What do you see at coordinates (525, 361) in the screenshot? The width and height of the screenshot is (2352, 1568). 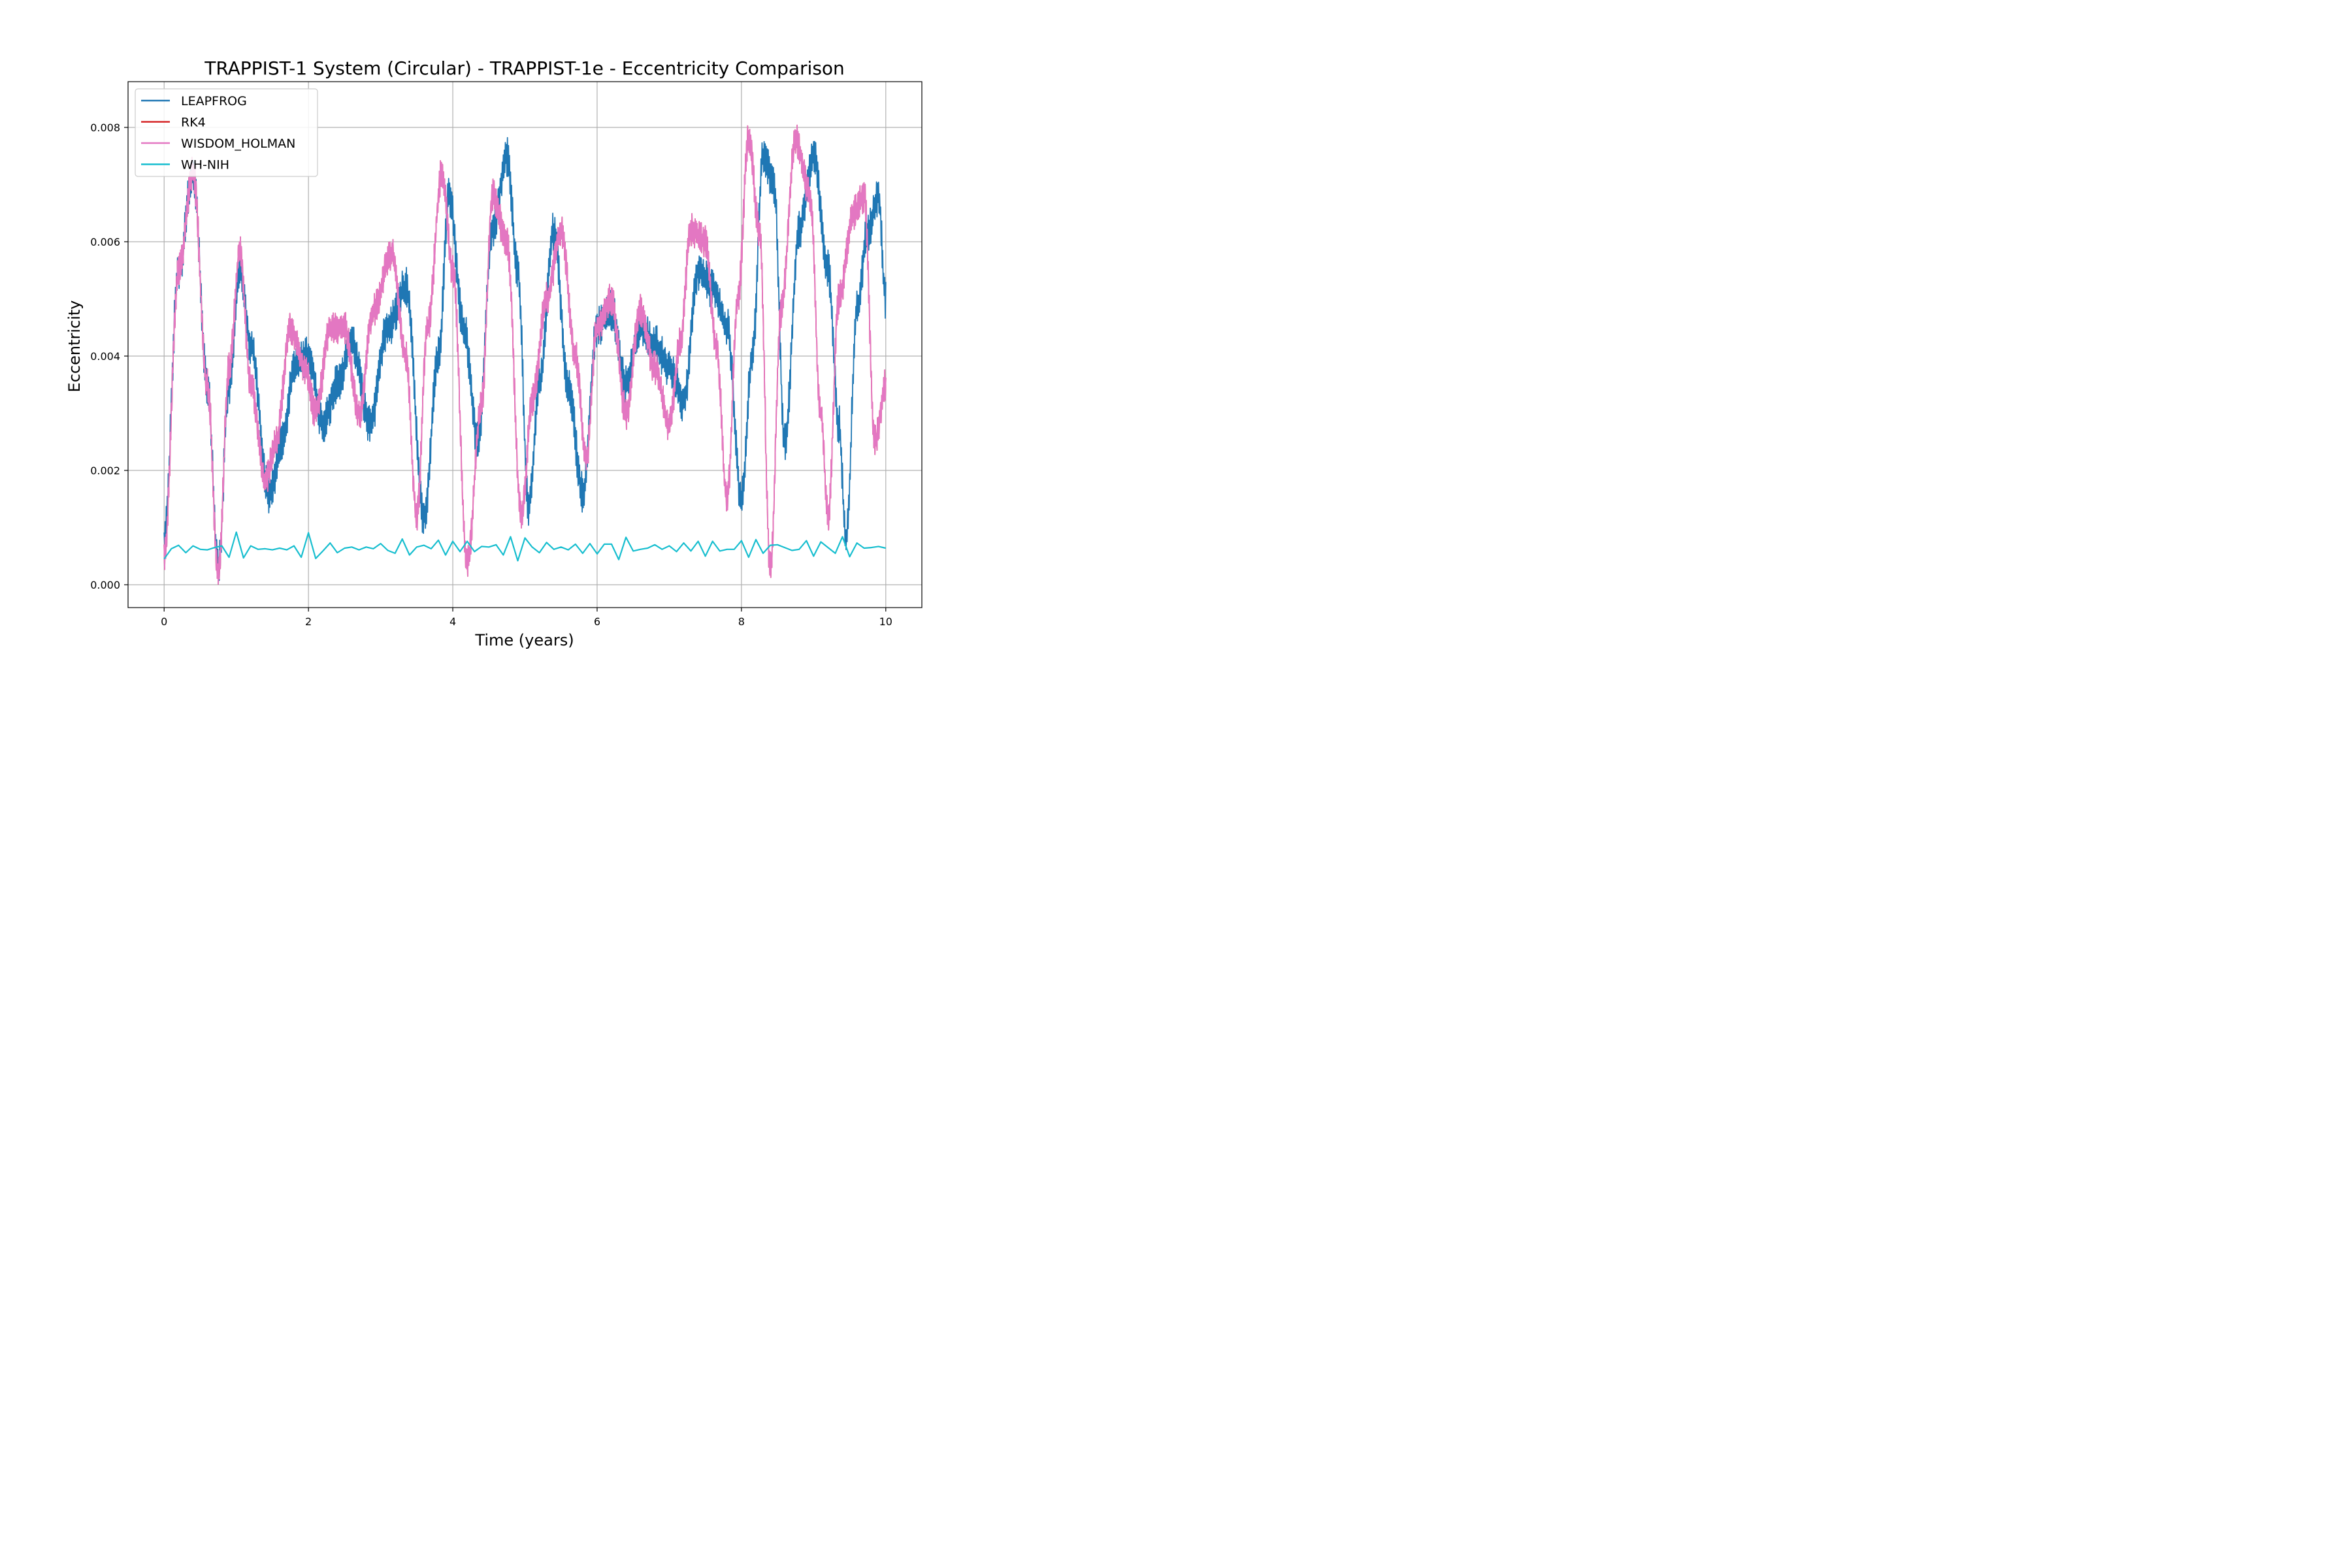 I see `series-line-leapfrog` at bounding box center [525, 361].